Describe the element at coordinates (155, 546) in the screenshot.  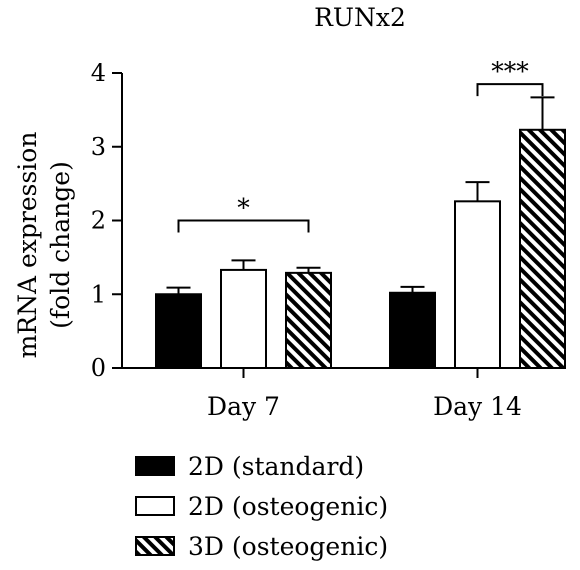
I see `legend-swatch-hatched` at that location.